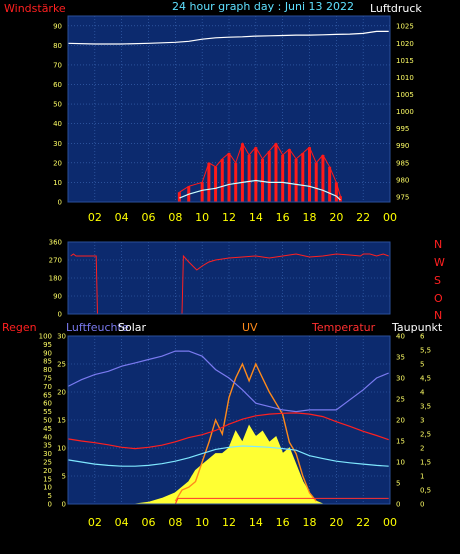 The image size is (460, 554). I want to click on chart-title: 24 hour graph day : Juni 13 2022, so click(263, 6).